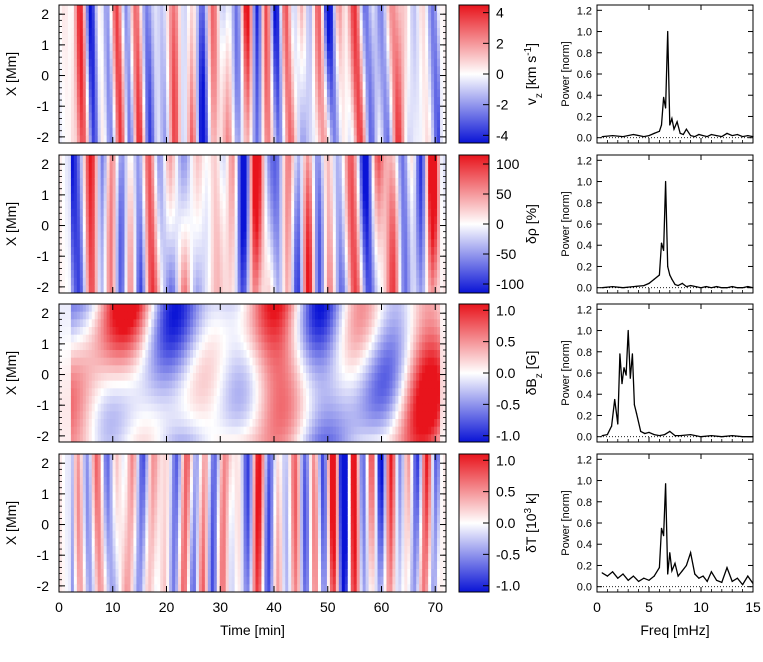 The width and height of the screenshot is (763, 662). What do you see at coordinates (633, 287) in the screenshot?
I see `spectrum-point` at bounding box center [633, 287].